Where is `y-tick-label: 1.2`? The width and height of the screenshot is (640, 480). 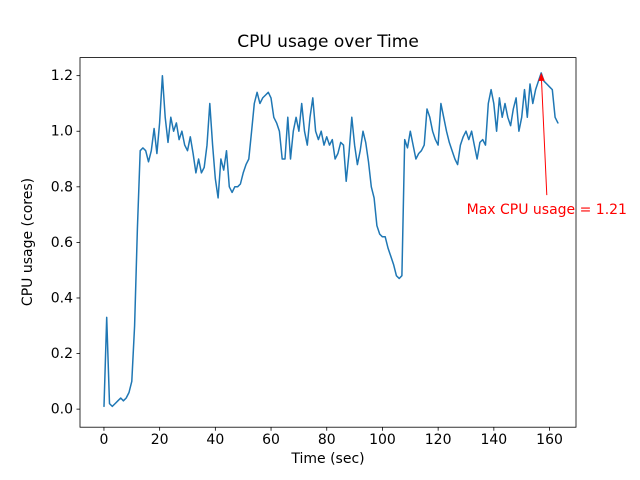
y-tick-label: 1.2 is located at coordinates (62, 76).